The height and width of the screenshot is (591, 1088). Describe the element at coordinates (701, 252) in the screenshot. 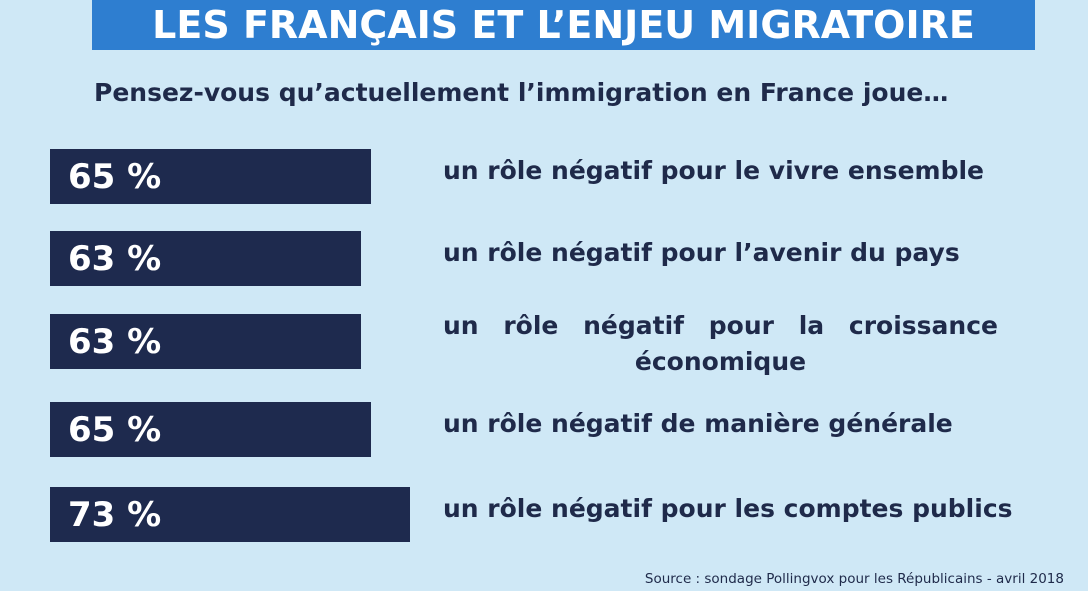

I see `category-label: un rôle négatif pour l’avenir du pays` at that location.